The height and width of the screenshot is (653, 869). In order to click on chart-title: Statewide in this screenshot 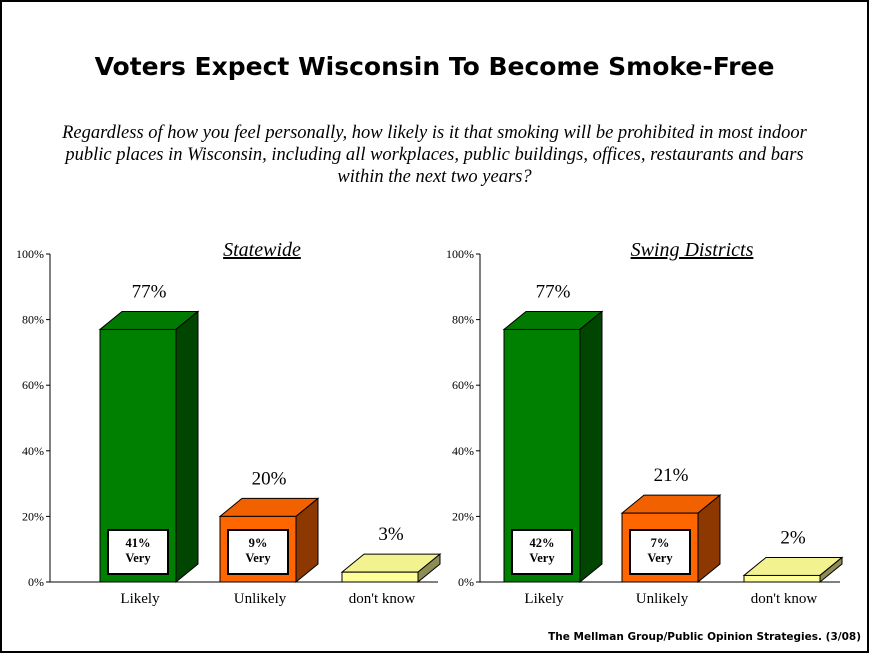, I will do `click(262, 250)`.